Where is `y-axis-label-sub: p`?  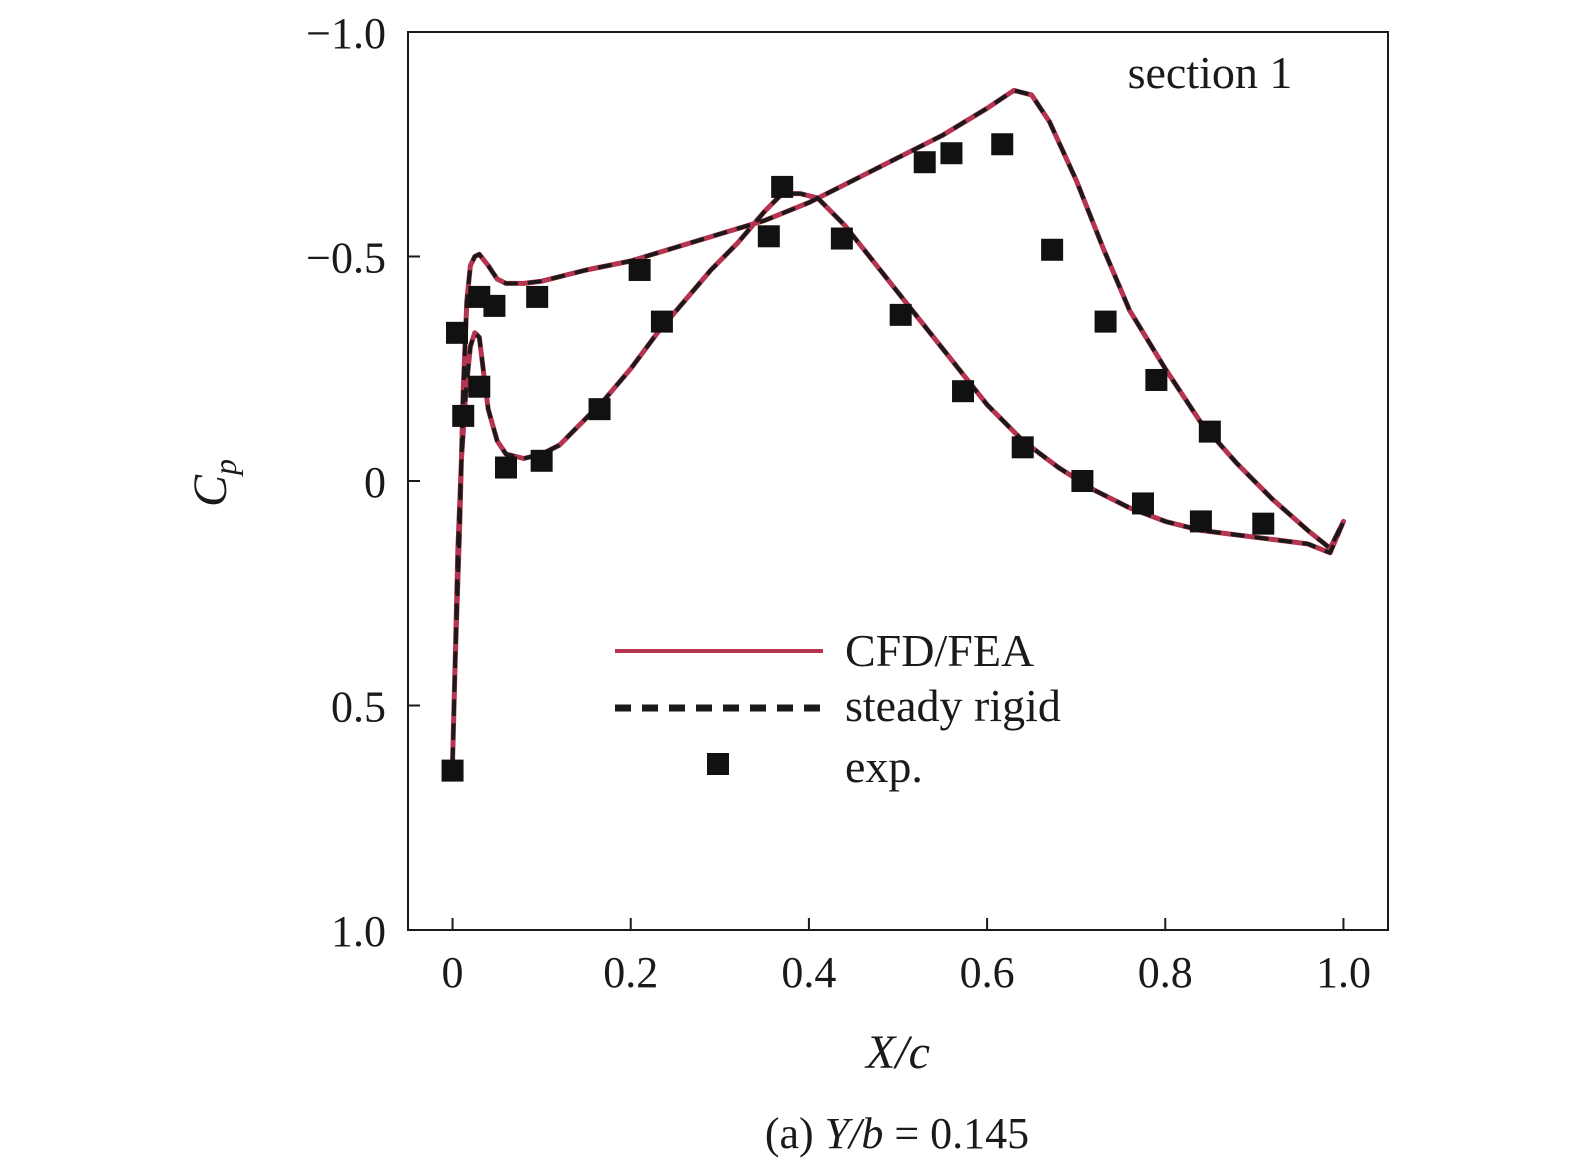 y-axis-label-sub: p is located at coordinates (225, 468).